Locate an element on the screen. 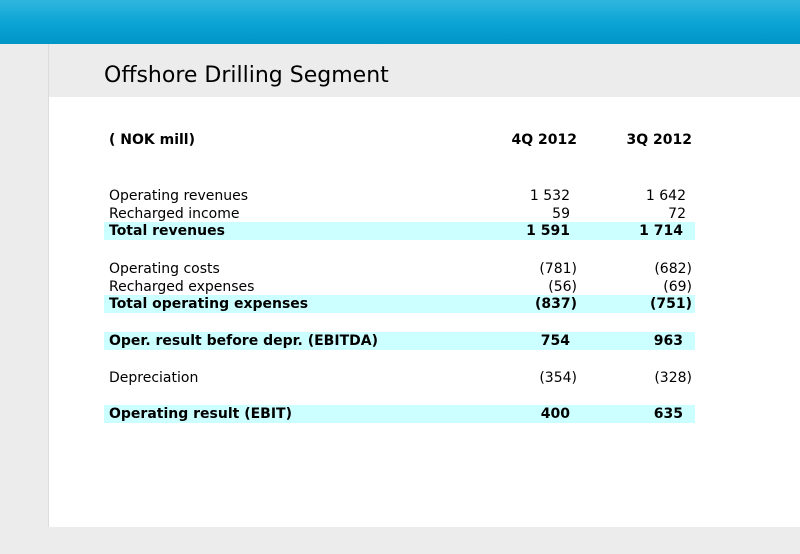  value-3q: 1 714 is located at coordinates (661, 231).